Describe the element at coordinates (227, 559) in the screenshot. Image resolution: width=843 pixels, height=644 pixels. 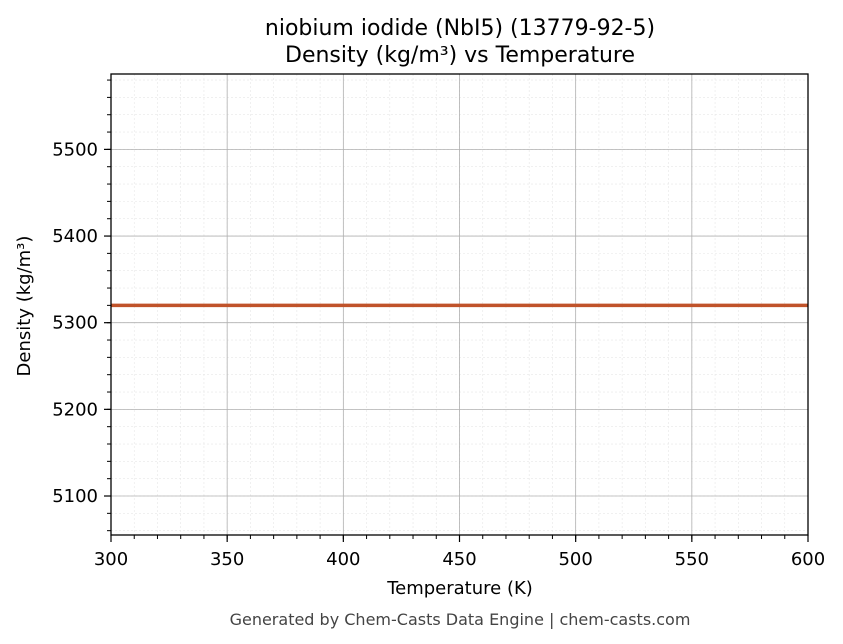
I see `x-tick-label: 350` at that location.